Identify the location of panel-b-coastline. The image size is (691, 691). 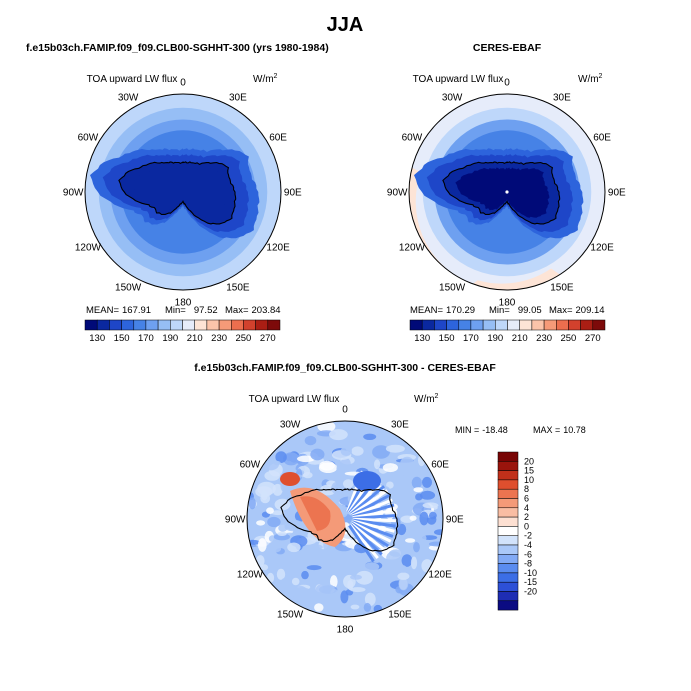
(501, 193).